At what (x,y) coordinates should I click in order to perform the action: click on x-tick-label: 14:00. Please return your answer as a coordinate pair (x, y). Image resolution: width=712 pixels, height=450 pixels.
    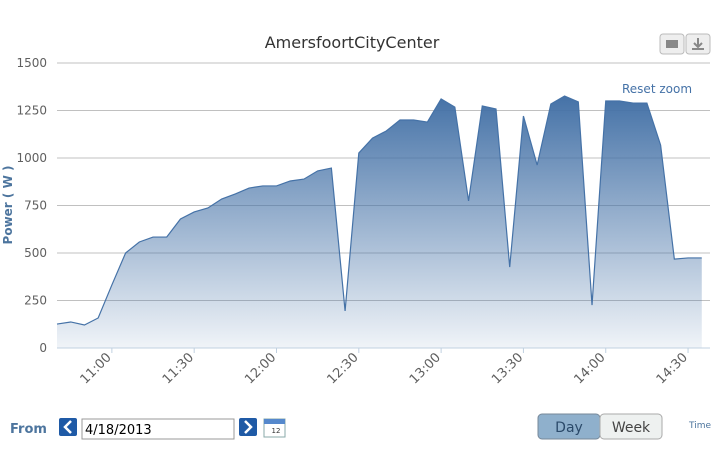
    Looking at the image, I should click on (589, 368).